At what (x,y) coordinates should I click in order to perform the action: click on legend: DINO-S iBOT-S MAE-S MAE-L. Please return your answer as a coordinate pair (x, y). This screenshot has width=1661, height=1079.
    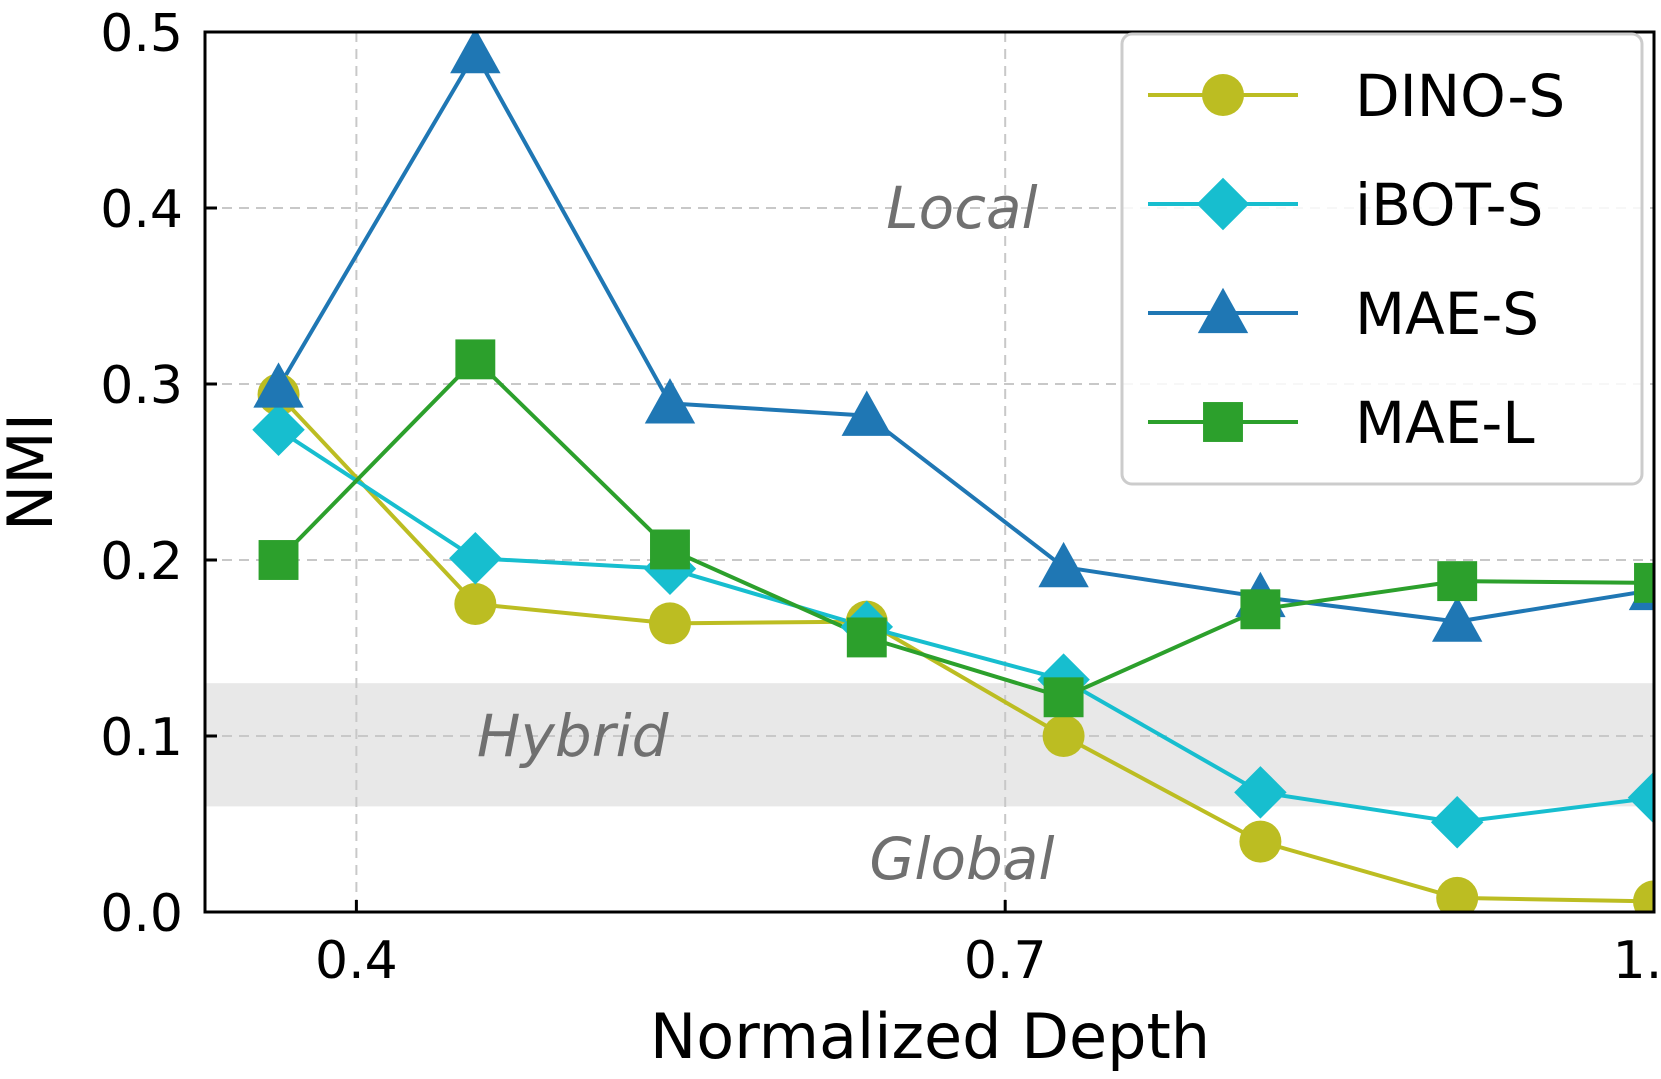
    Looking at the image, I should click on (1382, 259).